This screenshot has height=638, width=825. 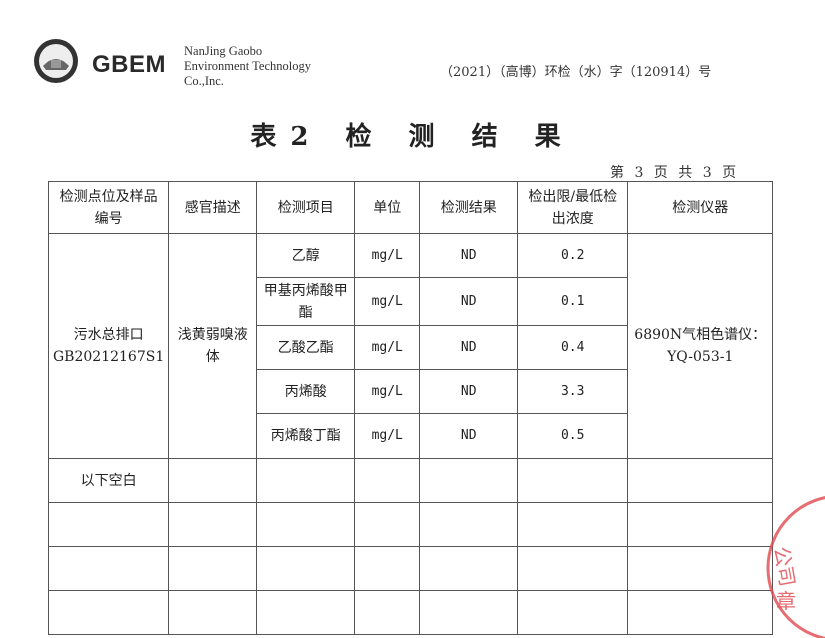 What do you see at coordinates (306, 255) in the screenshot?
I see `item-cell: 乙醇` at bounding box center [306, 255].